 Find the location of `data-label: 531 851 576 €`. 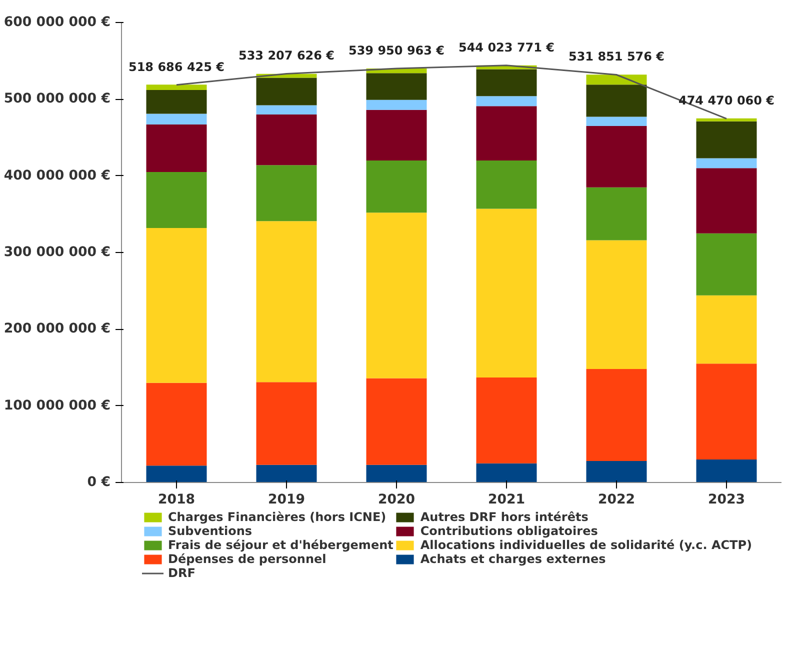

data-label: 531 851 576 € is located at coordinates (616, 57).